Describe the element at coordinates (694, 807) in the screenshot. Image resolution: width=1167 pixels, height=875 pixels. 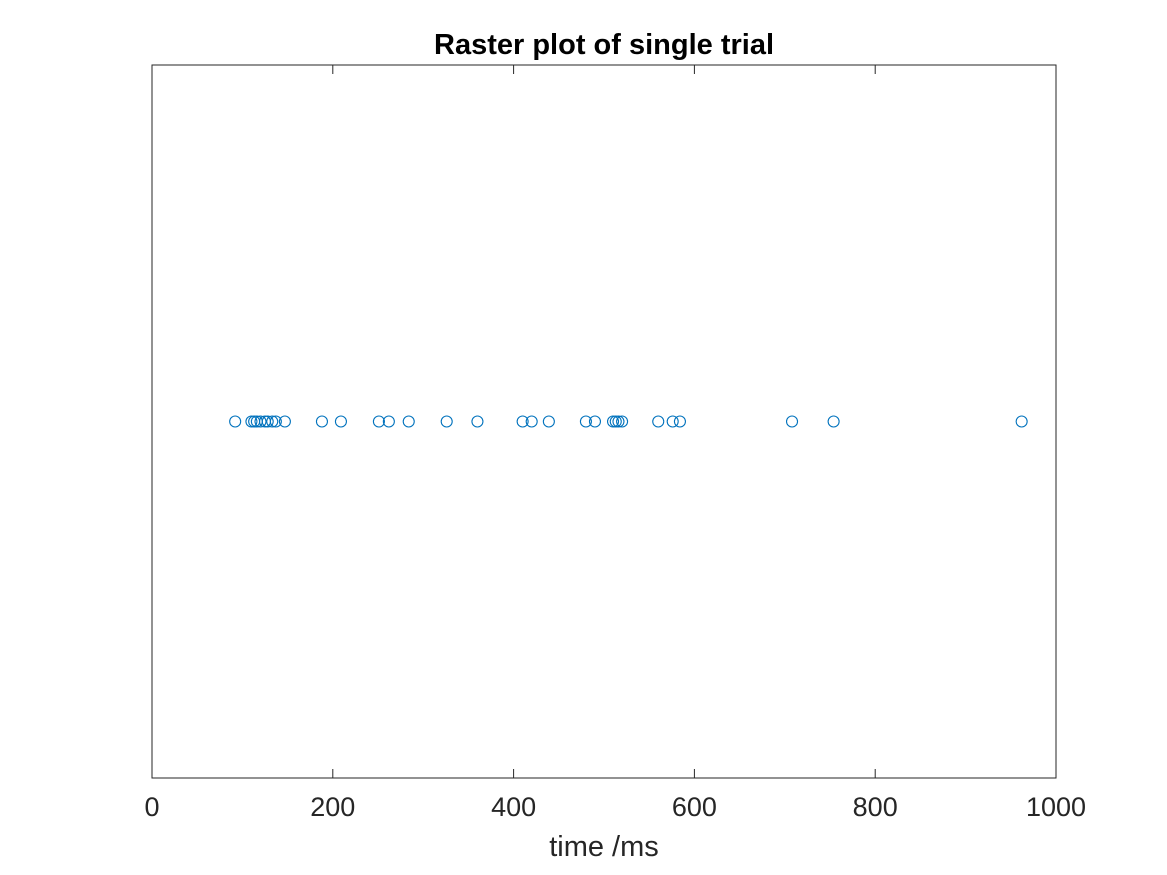
I see `x-tick-label: 600` at that location.